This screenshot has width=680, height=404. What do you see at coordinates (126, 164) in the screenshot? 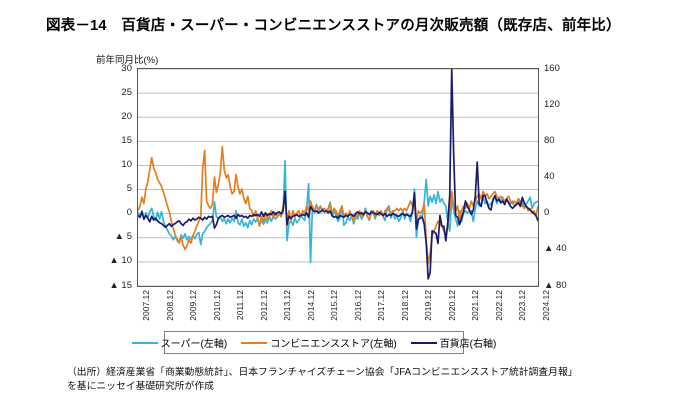
I see `left-axis-tick-label: 10` at bounding box center [126, 164].